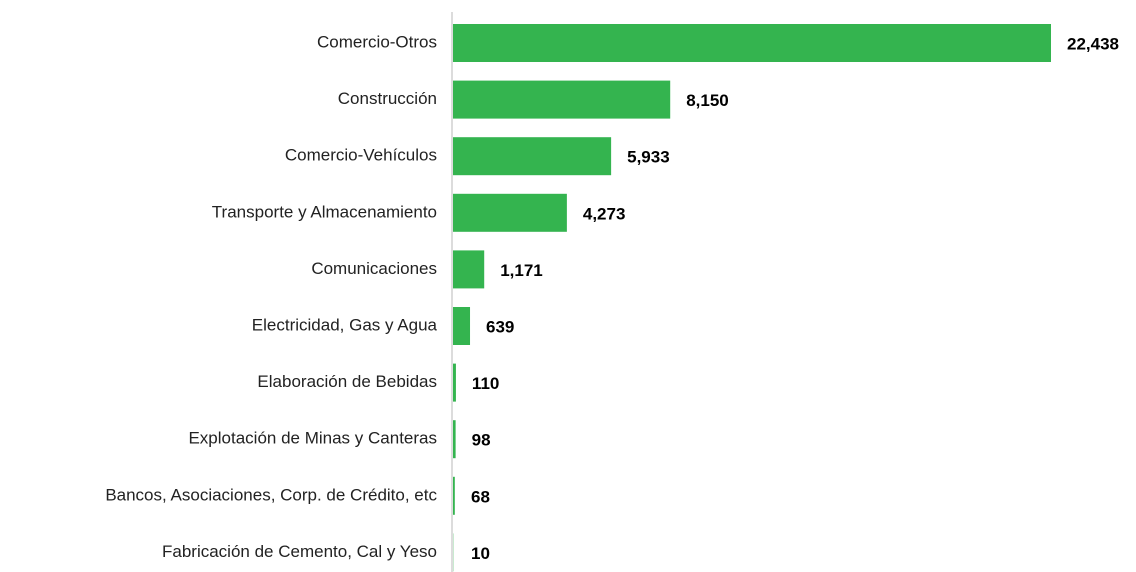 The width and height of the screenshot is (1136, 572). Describe the element at coordinates (299, 551) in the screenshot. I see `category-label: Fabricación de Cemento, Cal y Yeso` at that location.